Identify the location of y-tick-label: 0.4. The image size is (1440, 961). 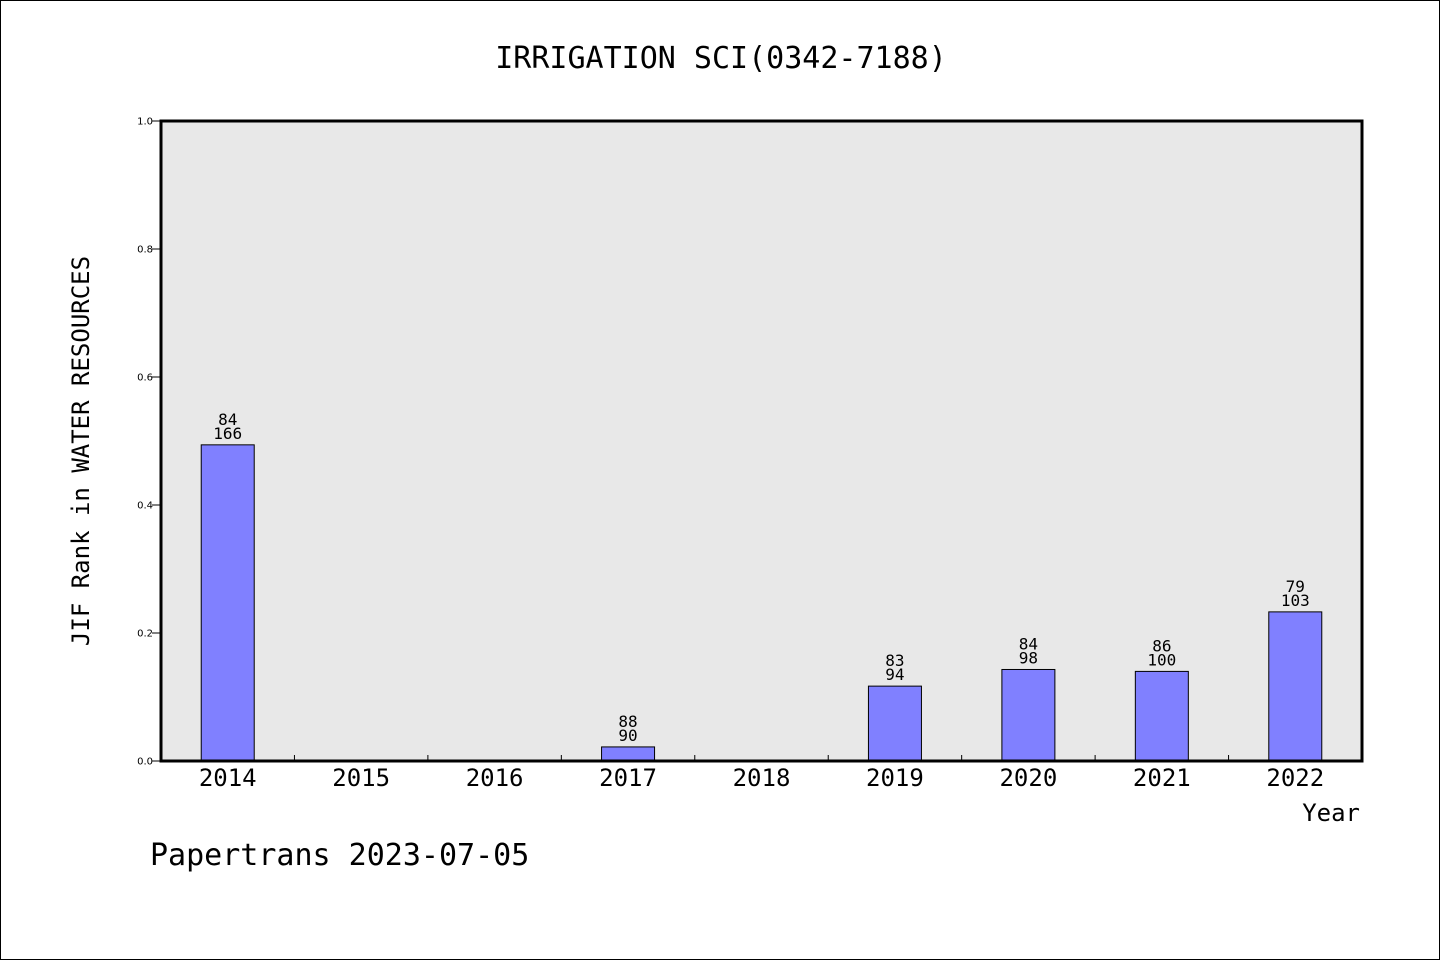
(145, 506).